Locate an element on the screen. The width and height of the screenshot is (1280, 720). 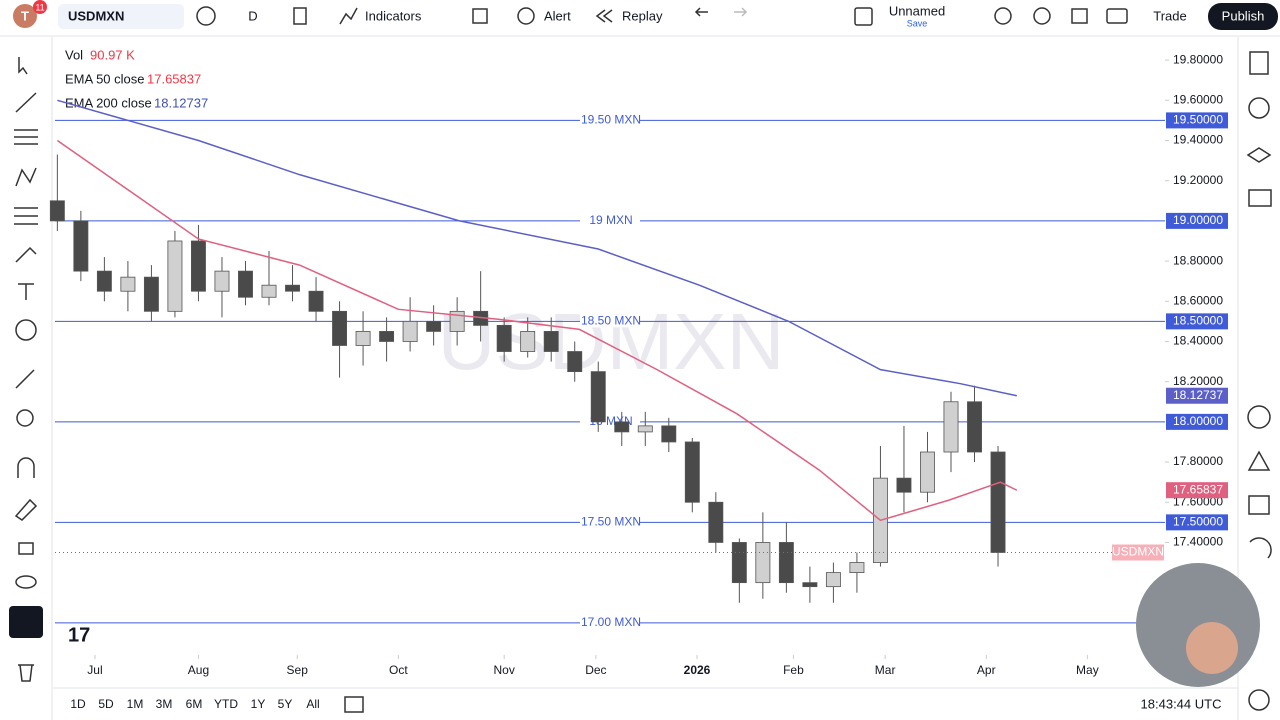
calendar-icon is located at coordinates (1259, 505).